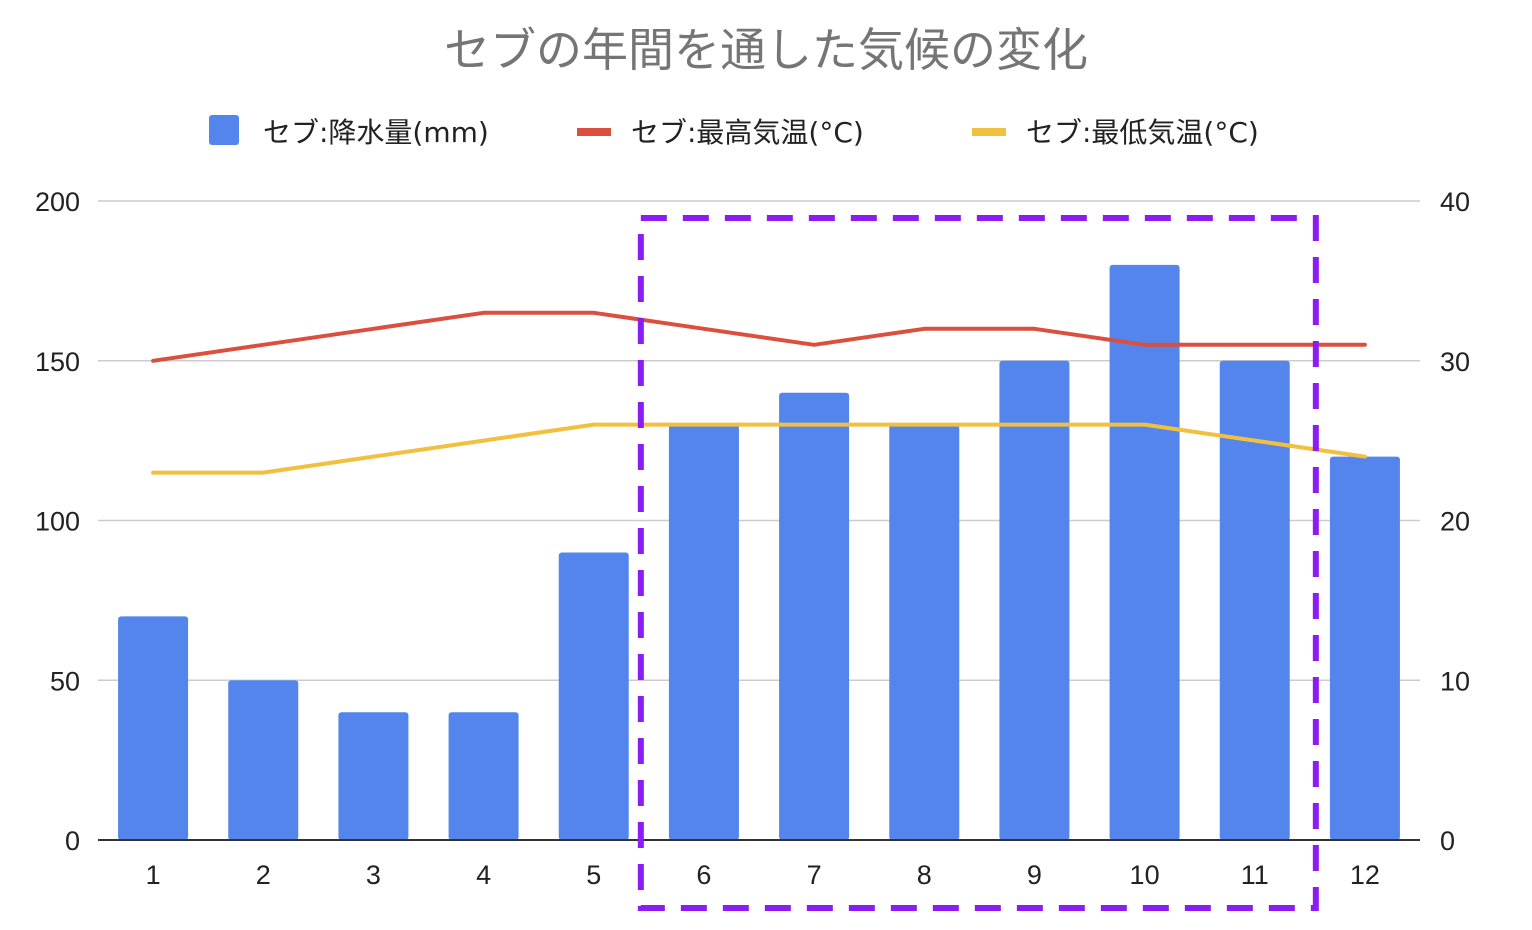  Describe the element at coordinates (57, 522) in the screenshot. I see `y-left-tick-label: 100` at that location.